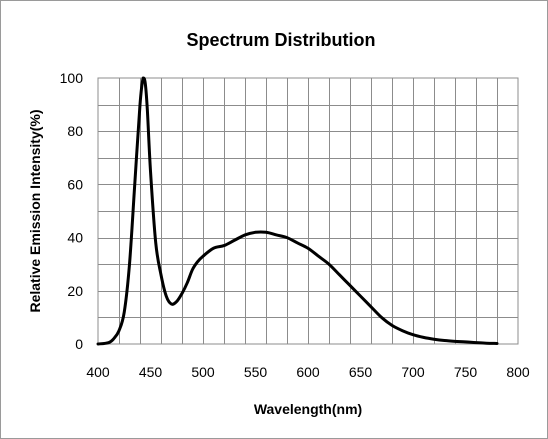 The image size is (548, 439). What do you see at coordinates (518, 372) in the screenshot?
I see `x-tick-label: 800` at bounding box center [518, 372].